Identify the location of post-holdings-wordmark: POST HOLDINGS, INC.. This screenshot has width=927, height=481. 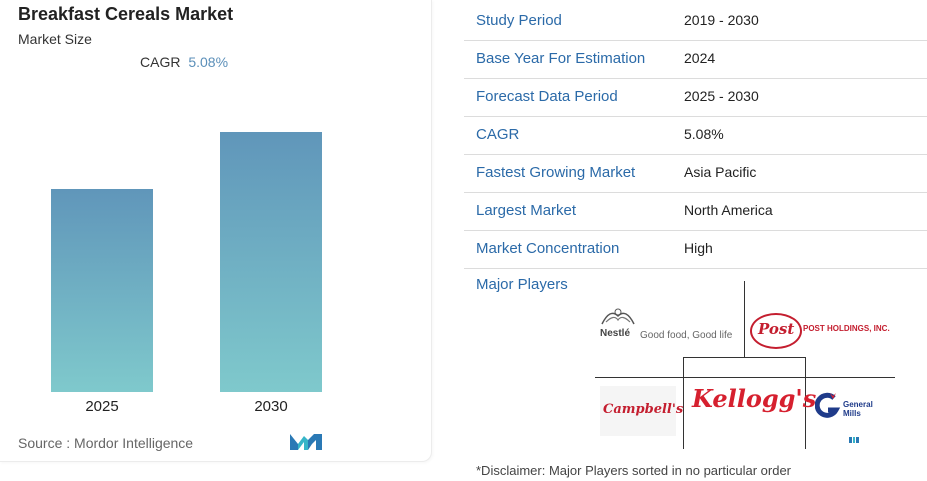
(846, 328).